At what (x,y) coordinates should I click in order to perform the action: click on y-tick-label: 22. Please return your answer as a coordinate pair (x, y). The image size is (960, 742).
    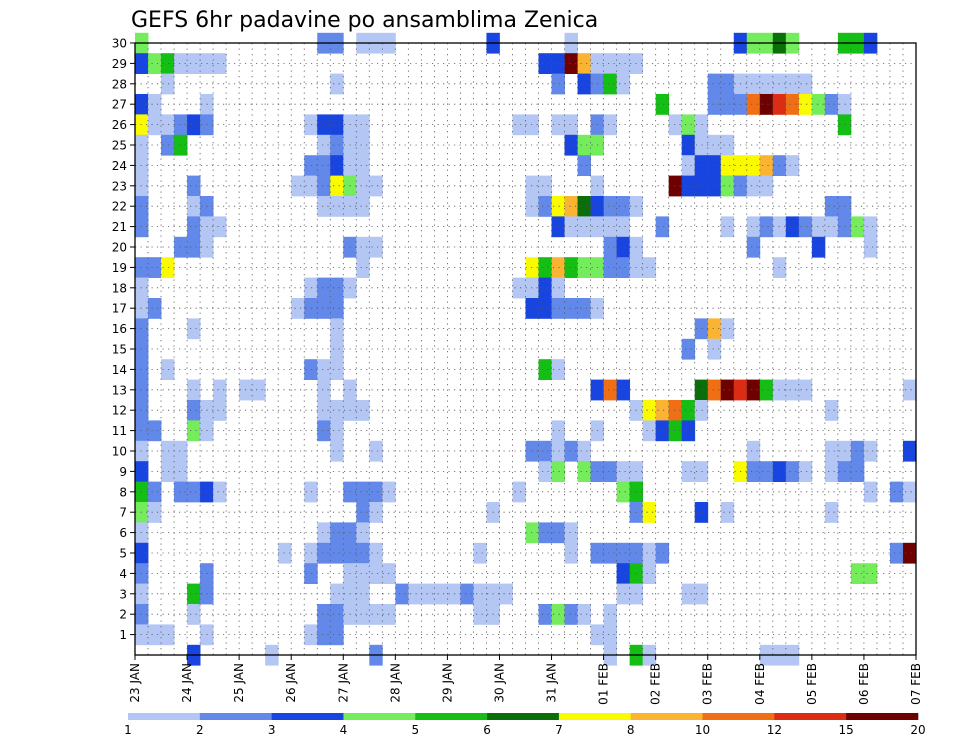
    Looking at the image, I should click on (119, 207).